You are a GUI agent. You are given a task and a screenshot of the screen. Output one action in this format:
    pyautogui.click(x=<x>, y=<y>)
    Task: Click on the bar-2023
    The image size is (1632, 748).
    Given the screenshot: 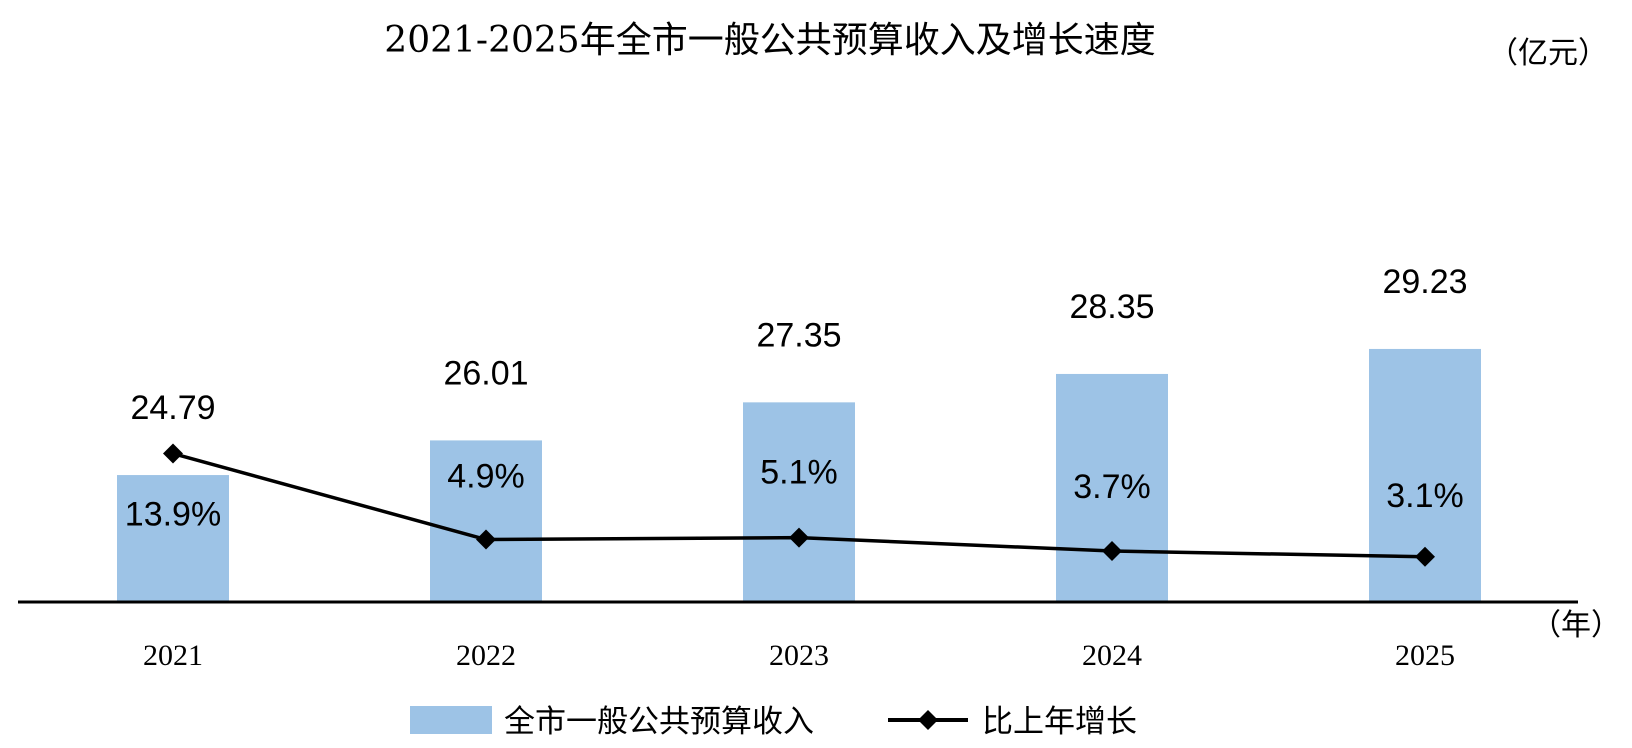 What is the action you would take?
    pyautogui.click(x=799, y=502)
    